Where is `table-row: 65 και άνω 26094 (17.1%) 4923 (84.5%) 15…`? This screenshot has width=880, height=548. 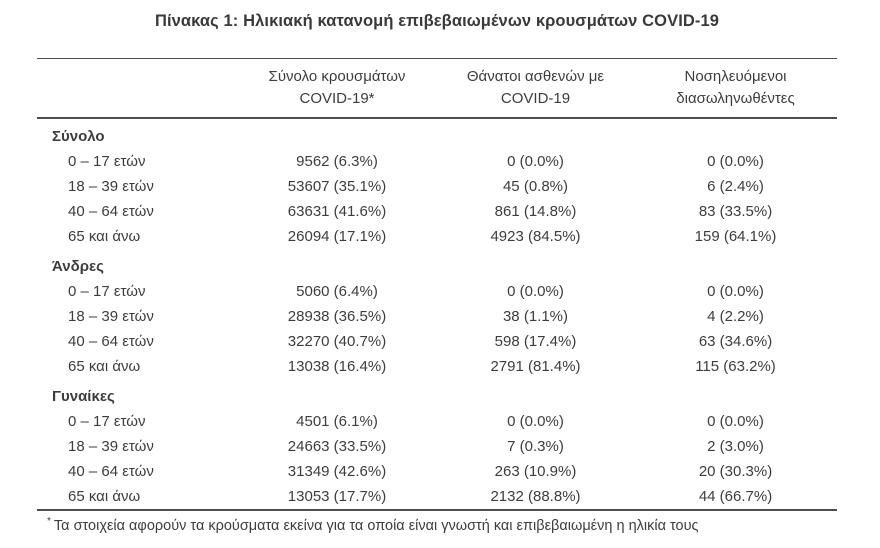
table-row: 65 και άνω 26094 (17.1%) 4923 (84.5%) 15… is located at coordinates (437, 236).